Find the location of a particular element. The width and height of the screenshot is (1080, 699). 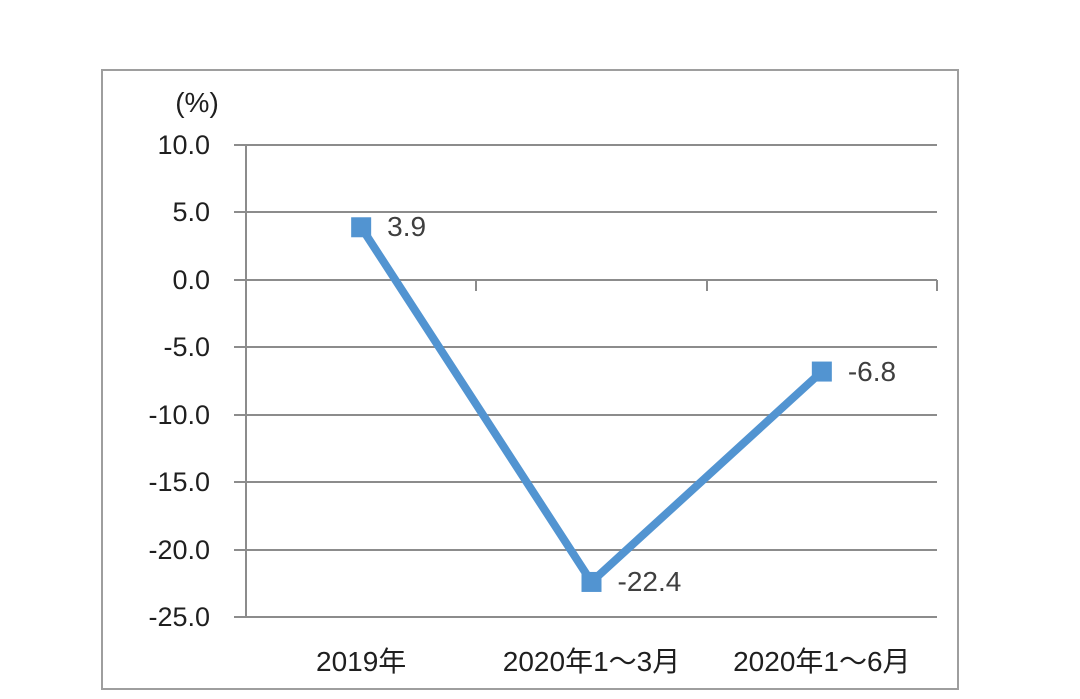

y-tick-label: -20.0 is located at coordinates (179, 549).